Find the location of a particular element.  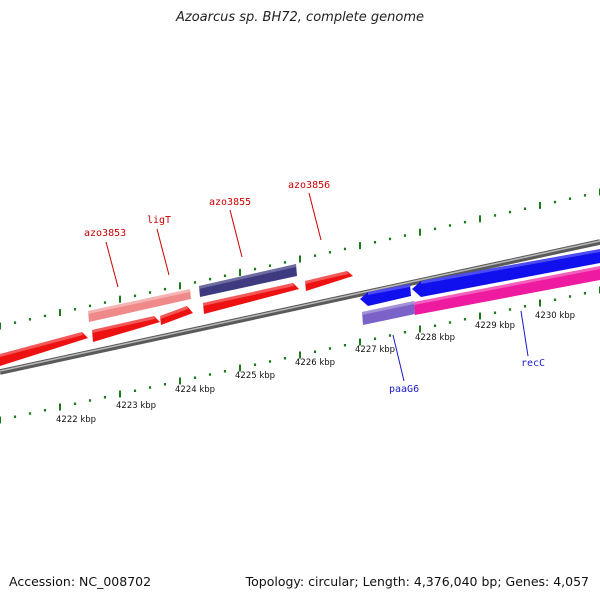

gene-paaG6-arrow is located at coordinates (388, 313).